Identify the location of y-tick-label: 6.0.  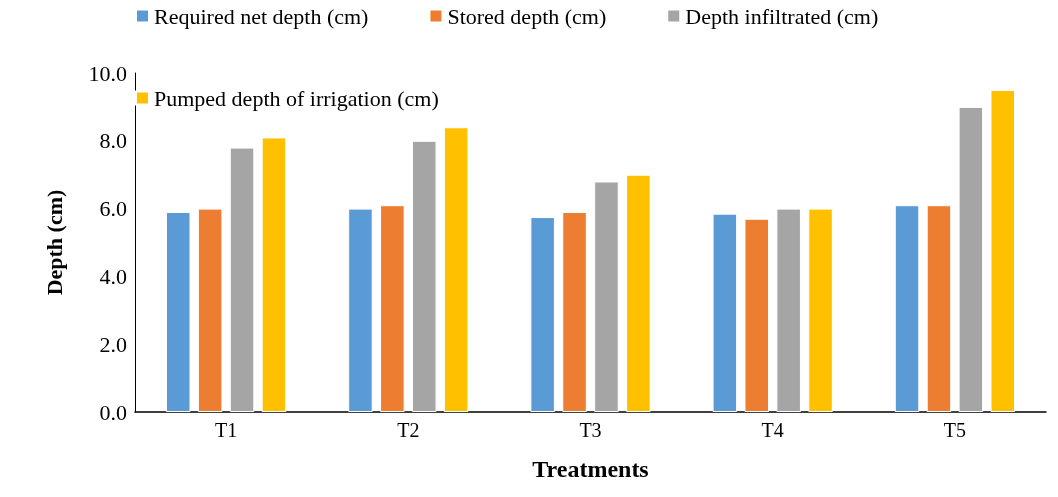
(113, 209).